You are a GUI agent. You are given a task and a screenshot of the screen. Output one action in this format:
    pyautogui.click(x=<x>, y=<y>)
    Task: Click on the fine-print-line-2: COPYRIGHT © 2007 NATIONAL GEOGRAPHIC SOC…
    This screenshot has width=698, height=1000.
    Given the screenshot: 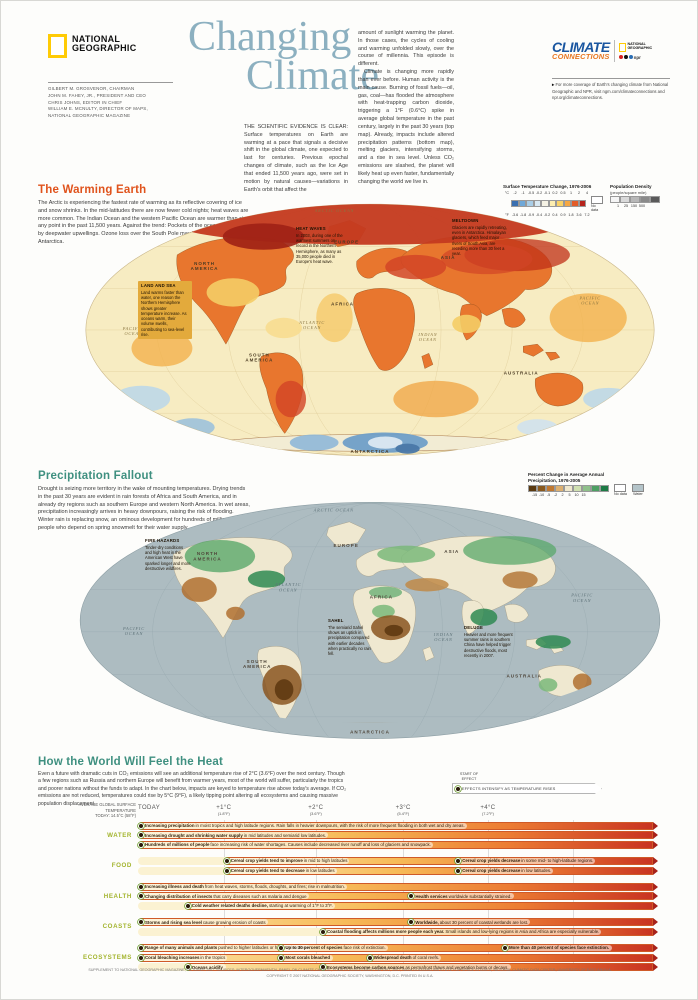 What is the action you would take?
    pyautogui.click(x=350, y=975)
    